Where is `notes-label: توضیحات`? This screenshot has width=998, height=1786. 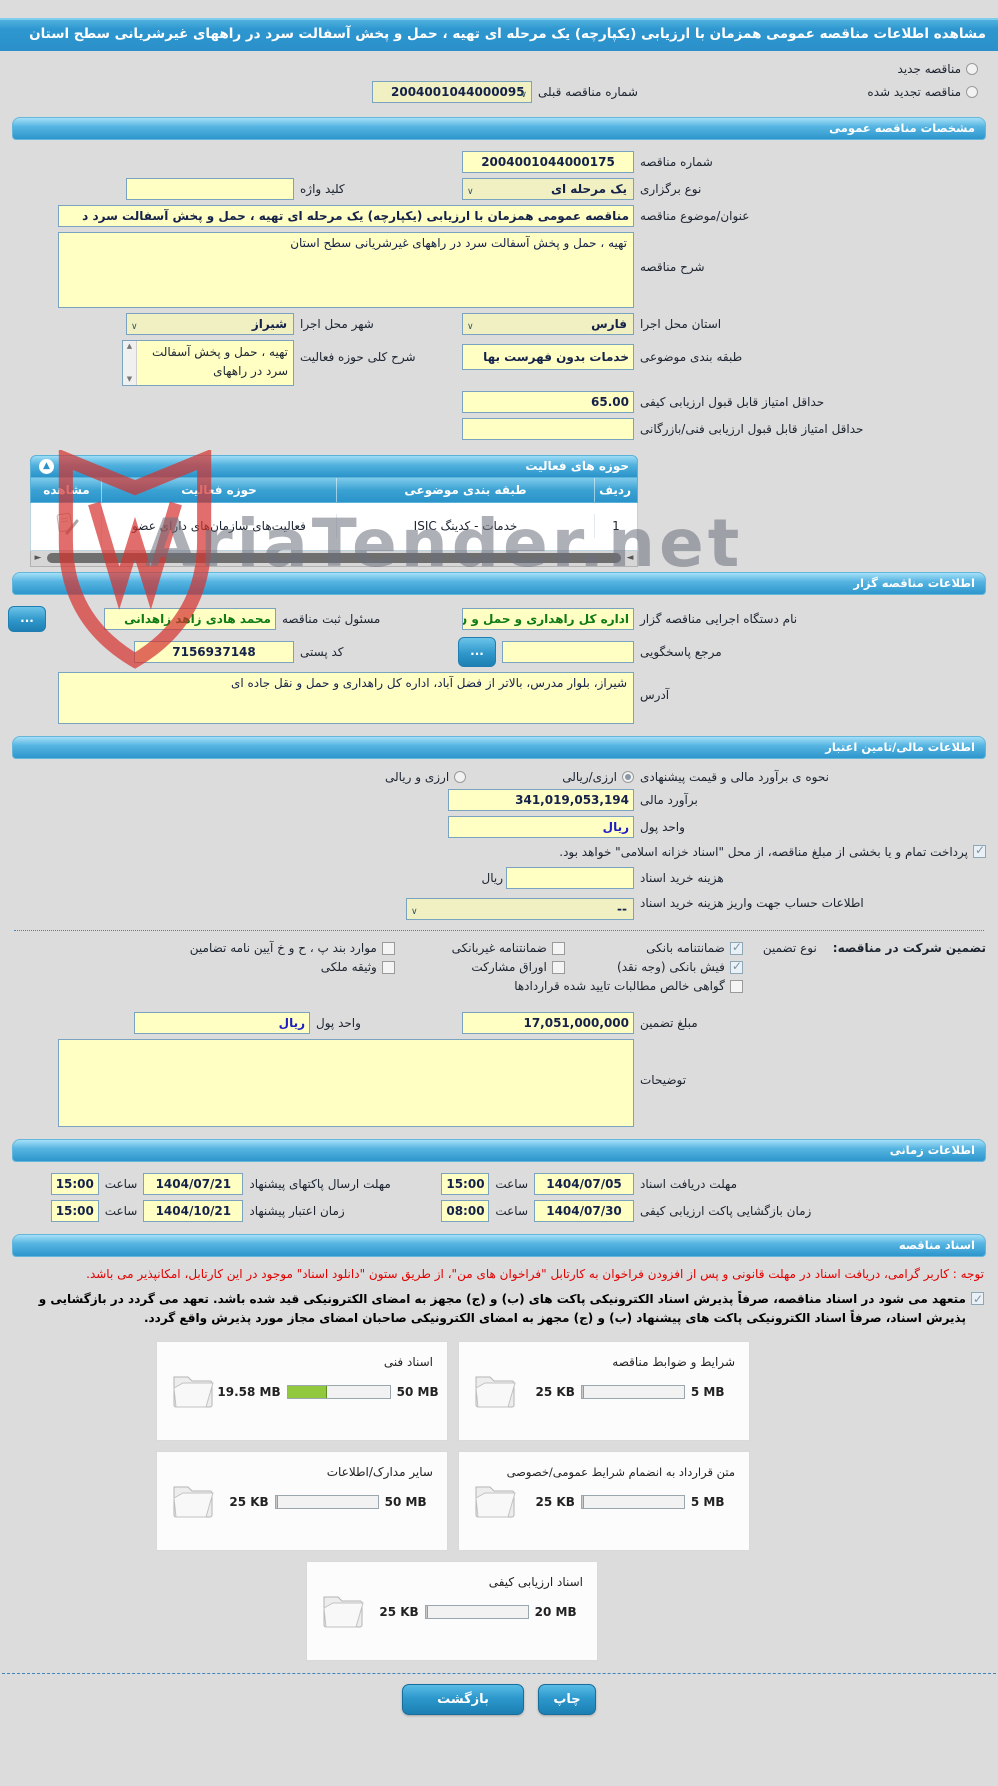 notes-label: توضیحات is located at coordinates (663, 1080).